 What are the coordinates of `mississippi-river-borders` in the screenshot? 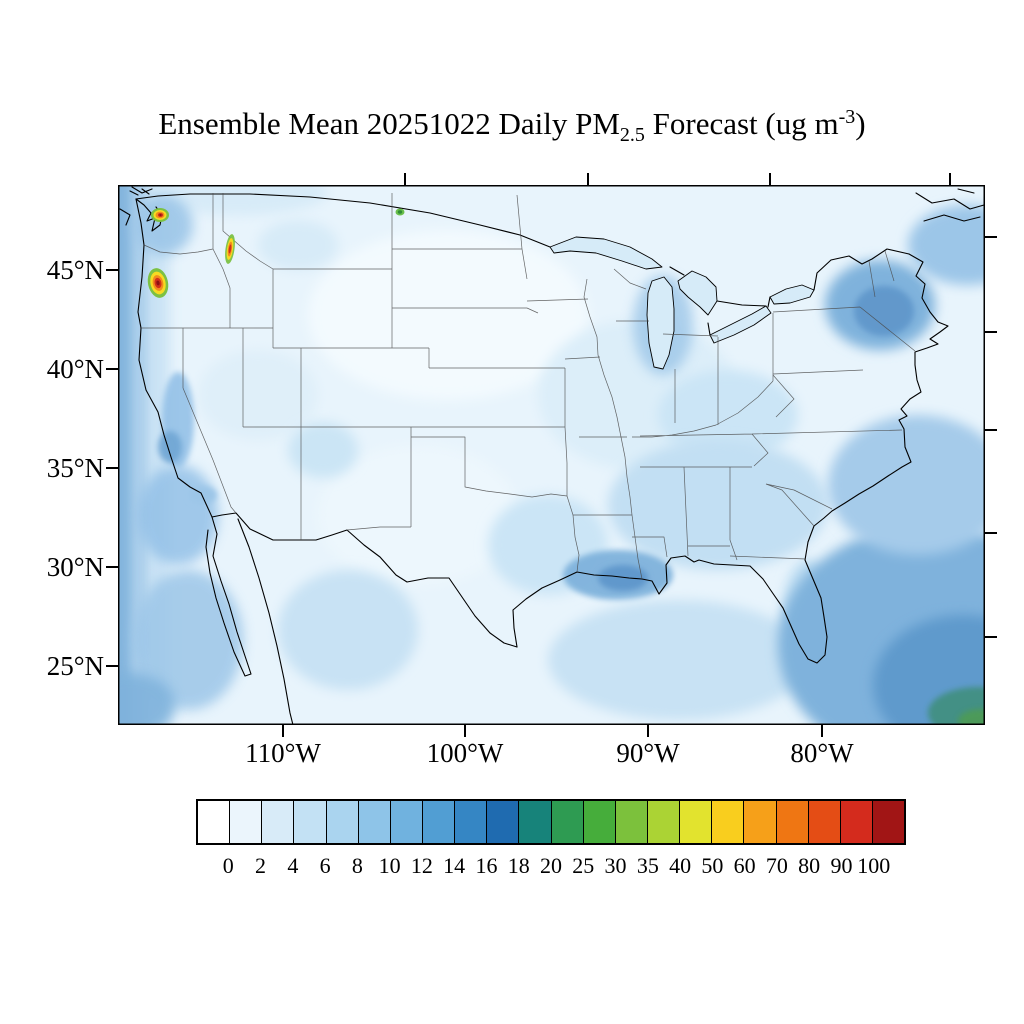 It's located at (613, 429).